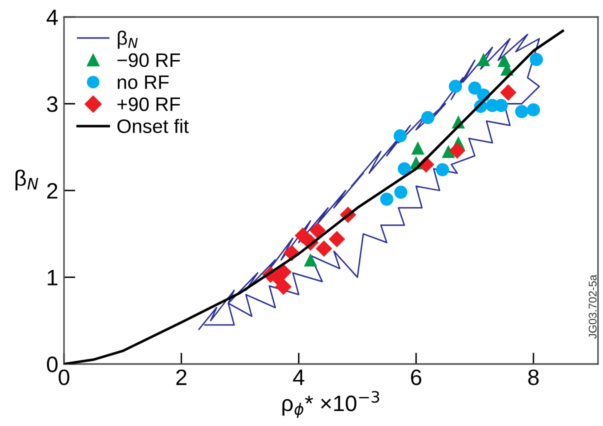 Image resolution: width=603 pixels, height=426 pixels. What do you see at coordinates (143, 83) in the screenshot?
I see `legend-label: no RF` at bounding box center [143, 83].